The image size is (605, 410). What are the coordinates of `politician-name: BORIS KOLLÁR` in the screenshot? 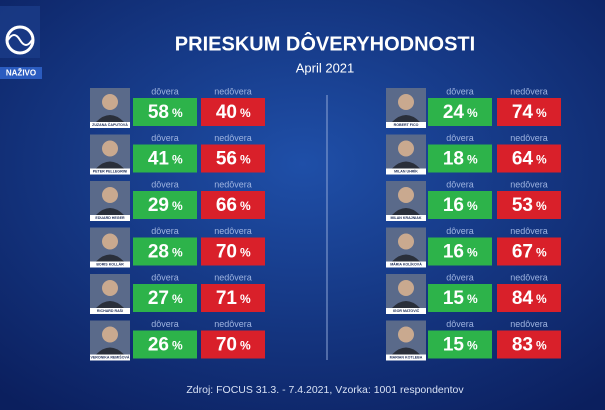 It's located at (110, 264).